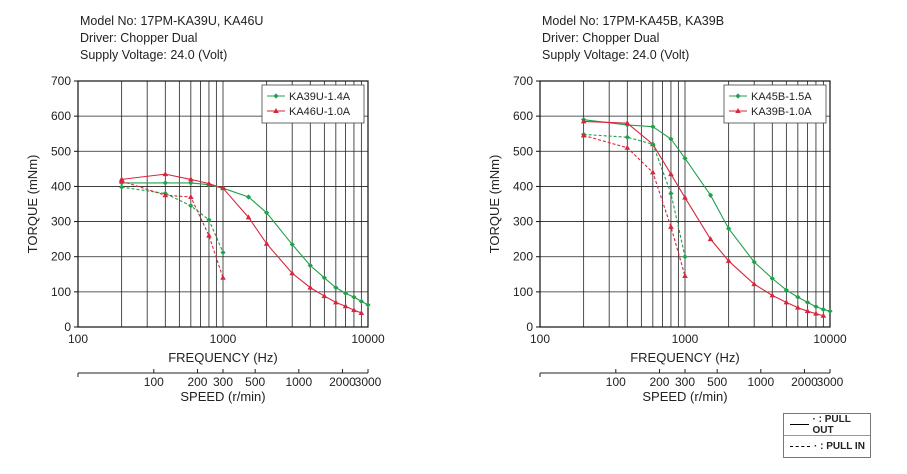  What do you see at coordinates (523, 222) in the screenshot?
I see `chart-2-y-tick-label: 300` at bounding box center [523, 222].